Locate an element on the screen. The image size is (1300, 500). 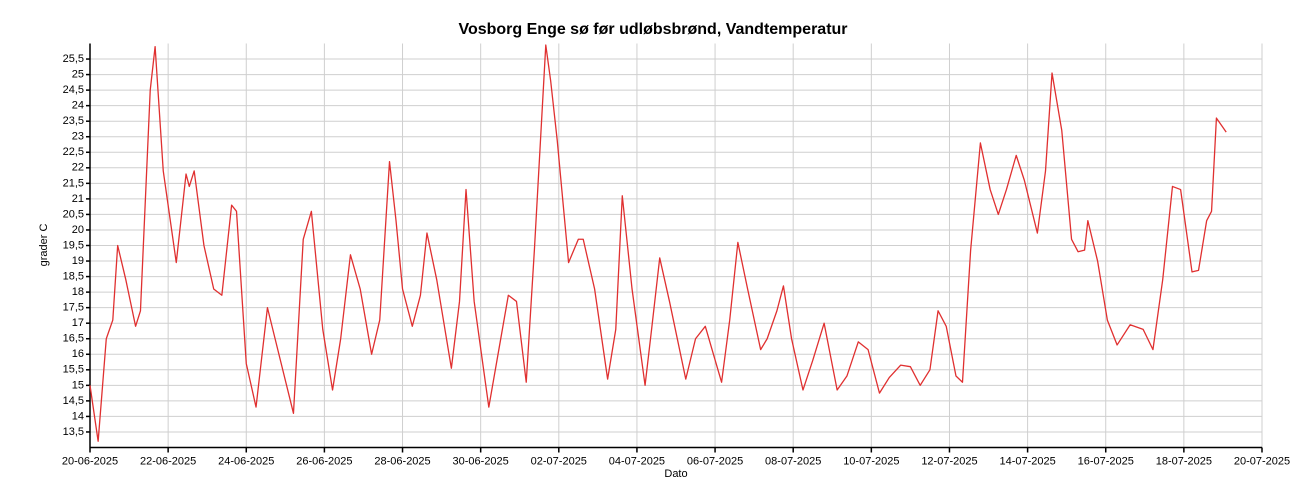
y-tick-label: 16 is located at coordinates (78, 354).